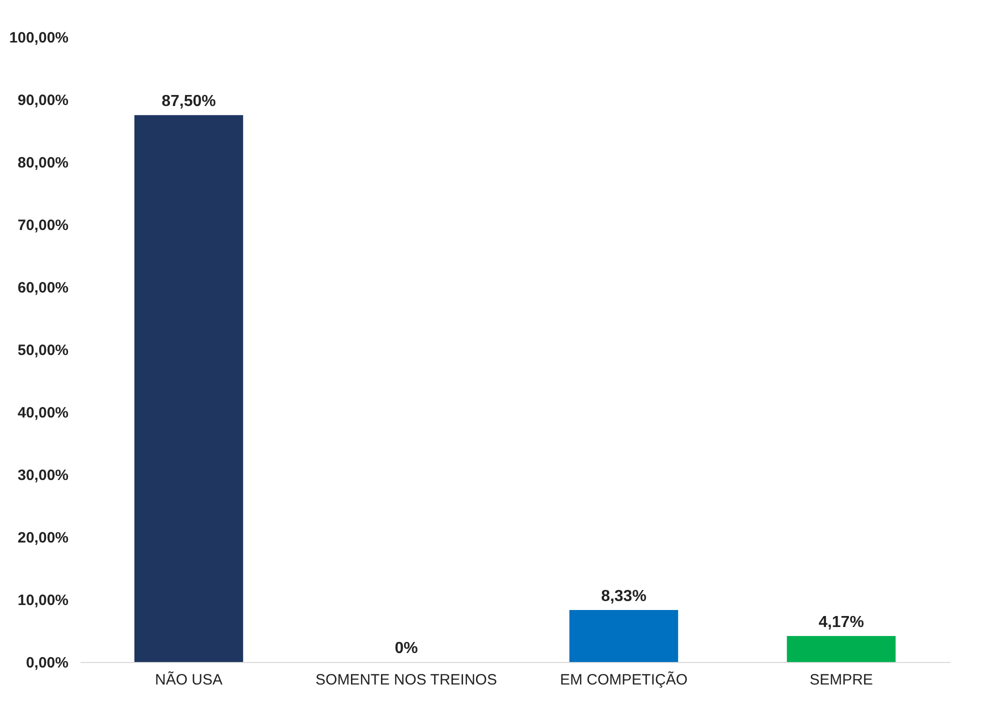 The height and width of the screenshot is (704, 988). I want to click on y-tick-label: 100,00%, so click(38, 38).